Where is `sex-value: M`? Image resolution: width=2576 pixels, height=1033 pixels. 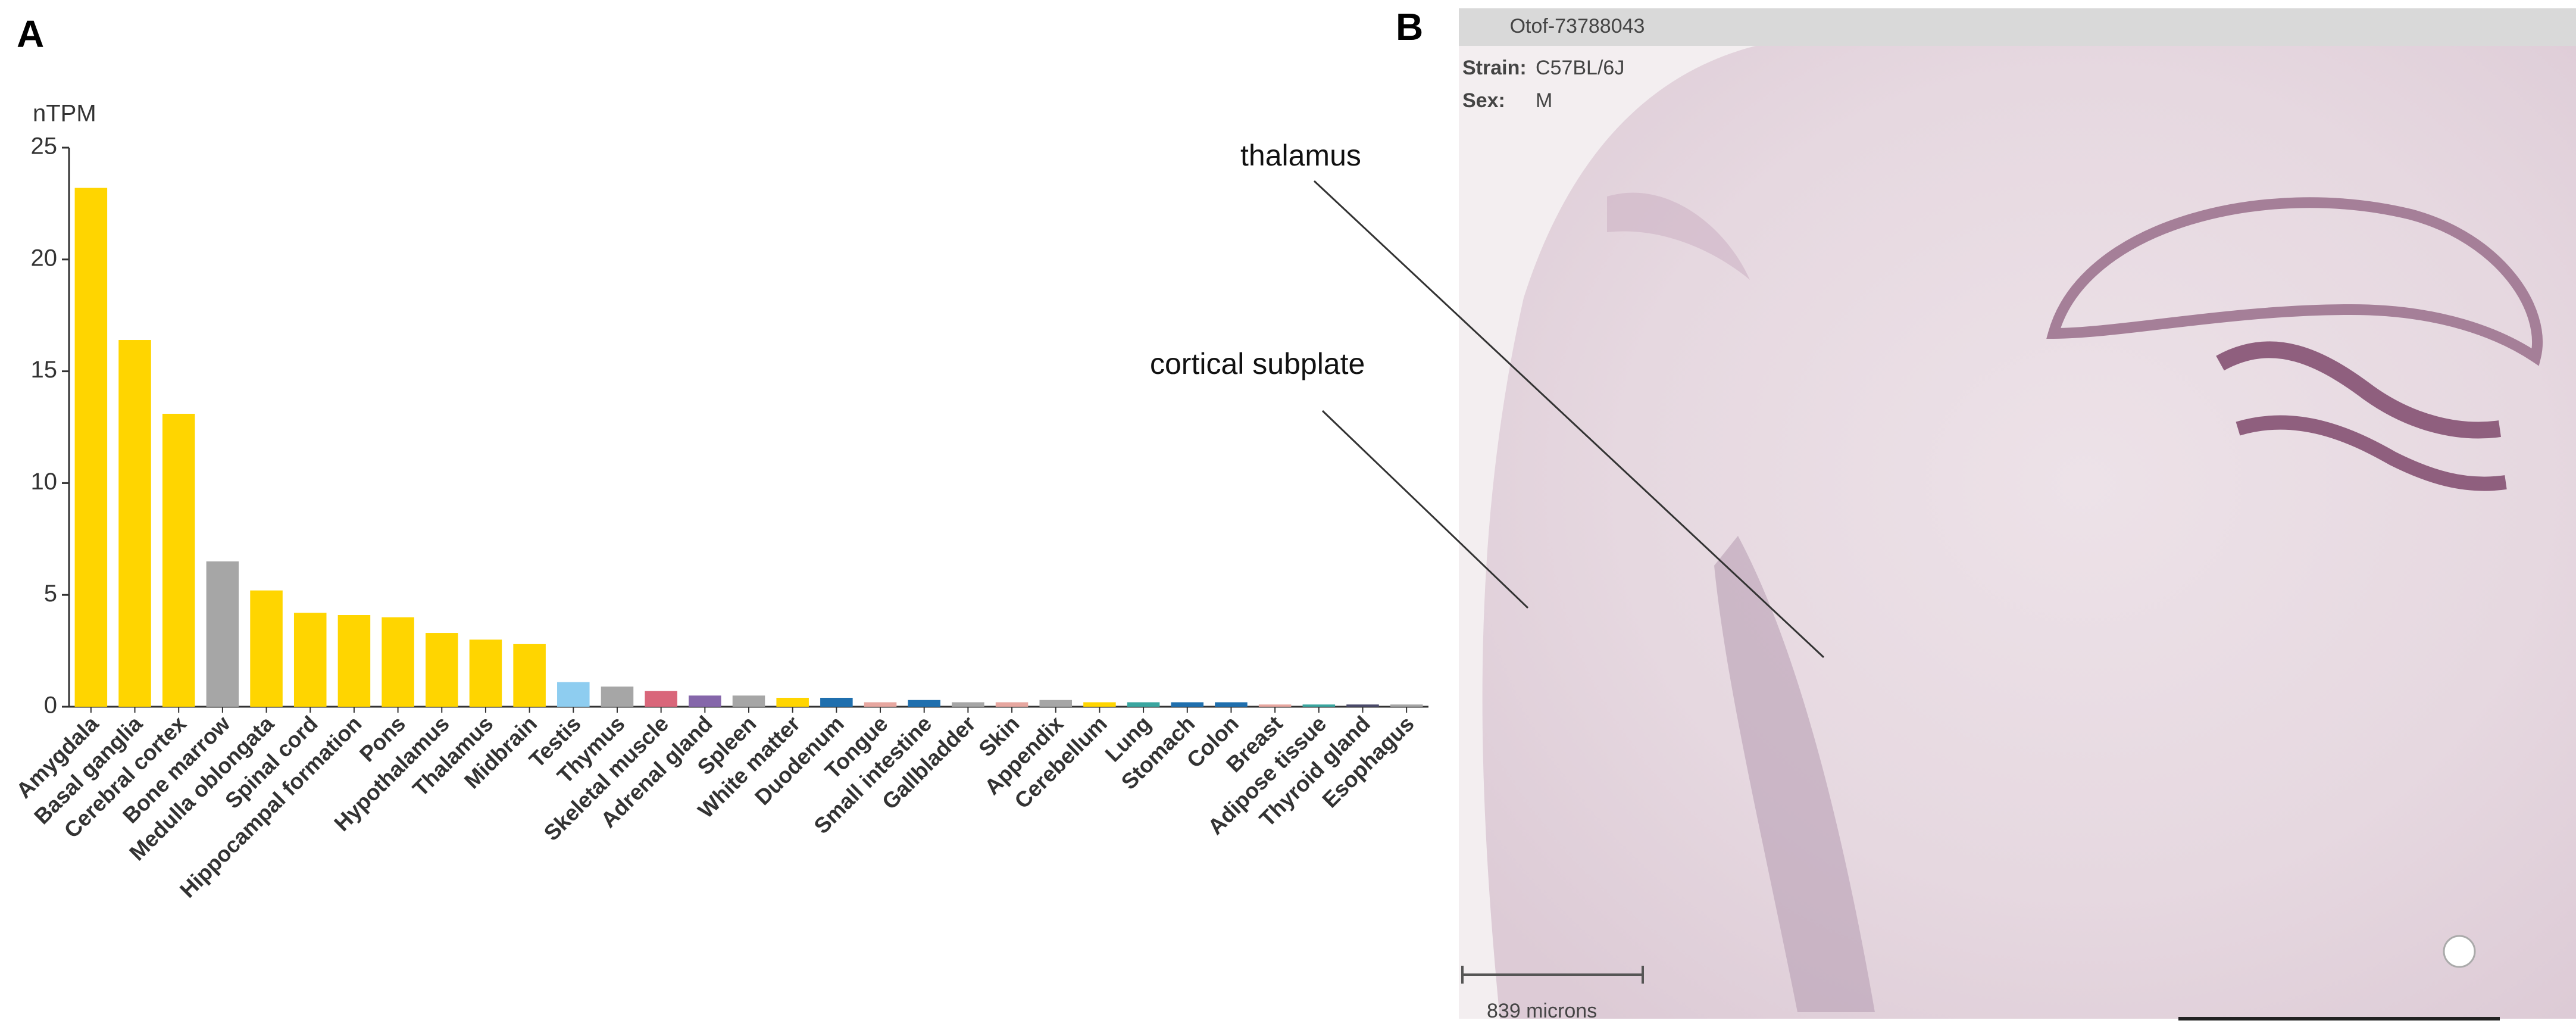
sex-value: M is located at coordinates (1544, 100).